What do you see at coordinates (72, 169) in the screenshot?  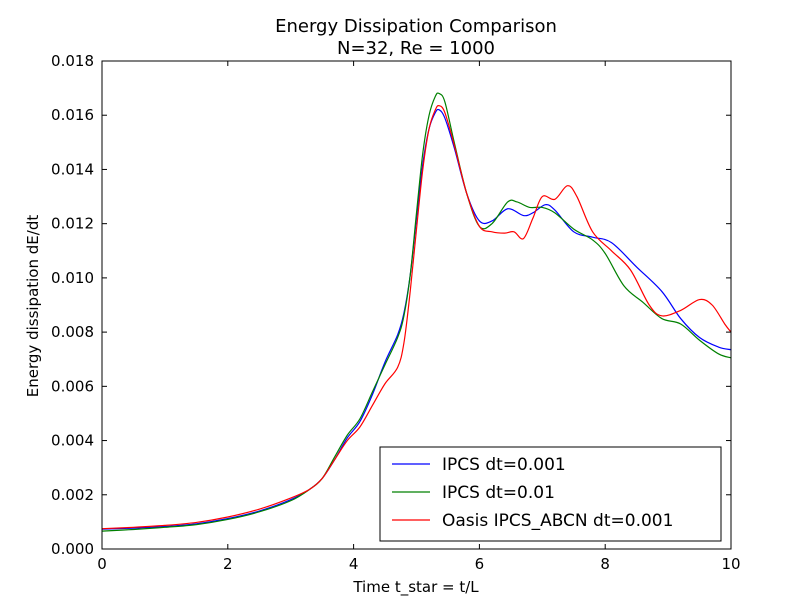 I see `y-tick-label-7: 0.014` at bounding box center [72, 169].